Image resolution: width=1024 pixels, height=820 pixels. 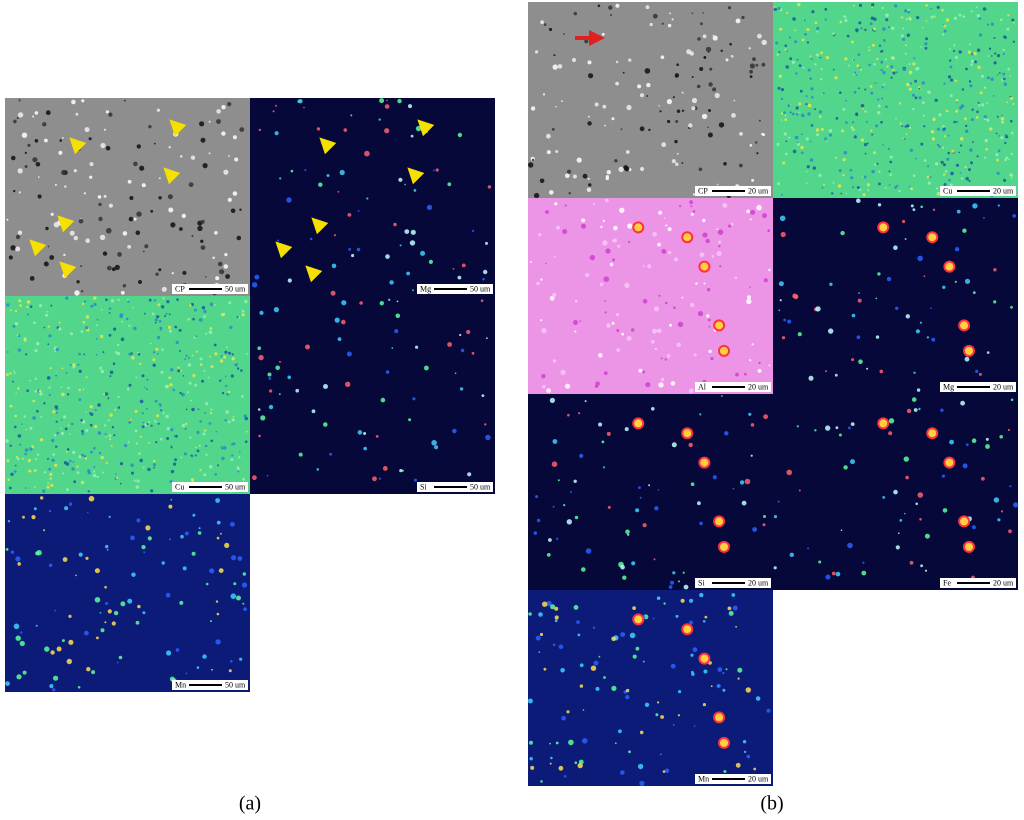 What do you see at coordinates (969, 546) in the screenshot?
I see `particle` at bounding box center [969, 546].